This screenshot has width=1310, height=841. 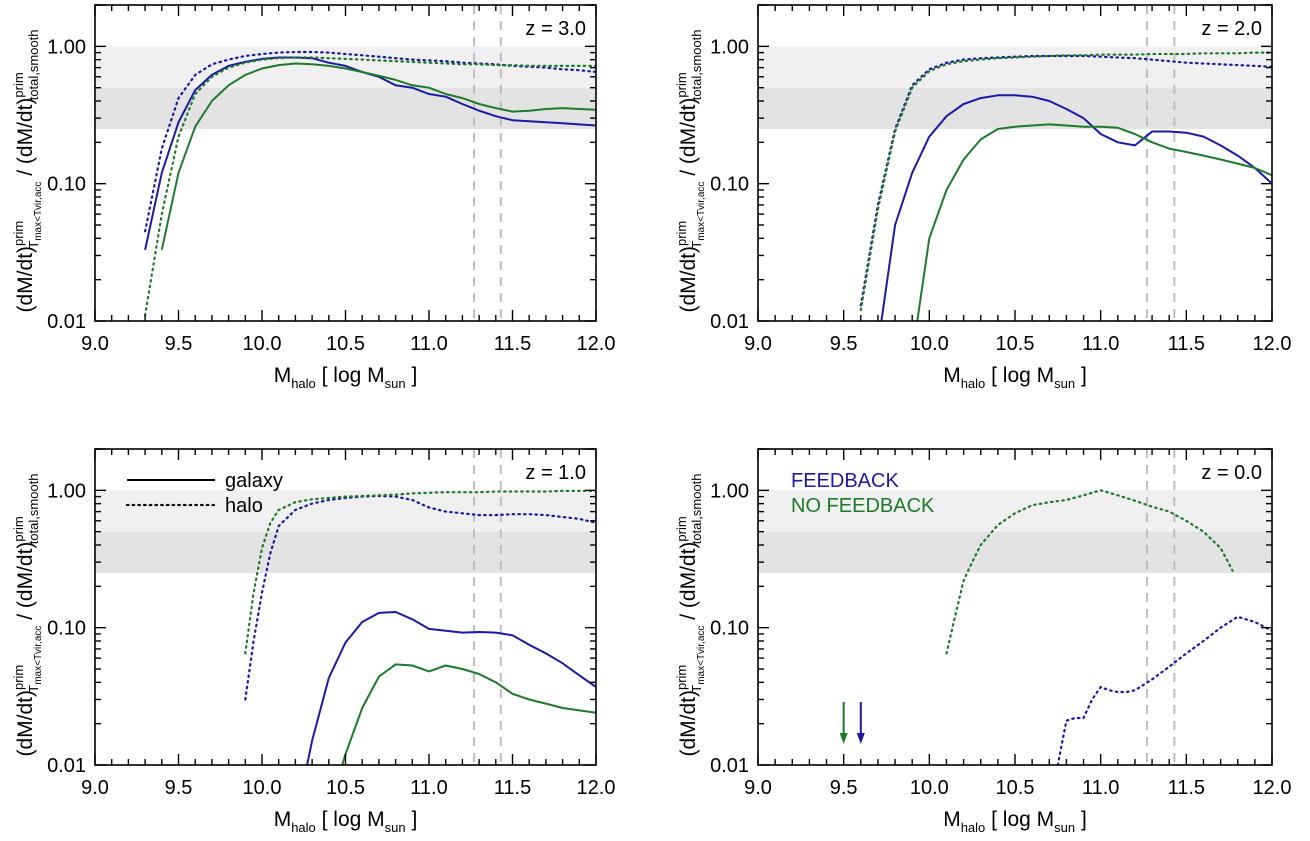 I want to click on y-tick-label: 0.10, so click(x=729, y=629).